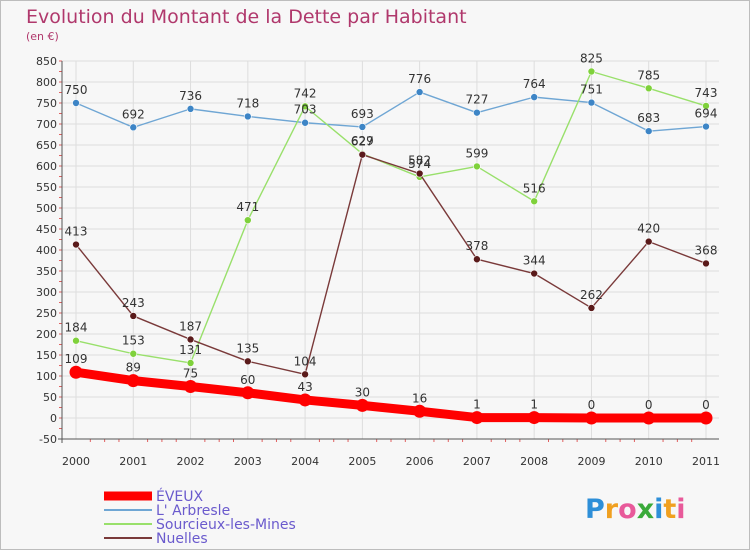  Describe the element at coordinates (46, 145) in the screenshot. I see `y-tick-label: 650` at that location.